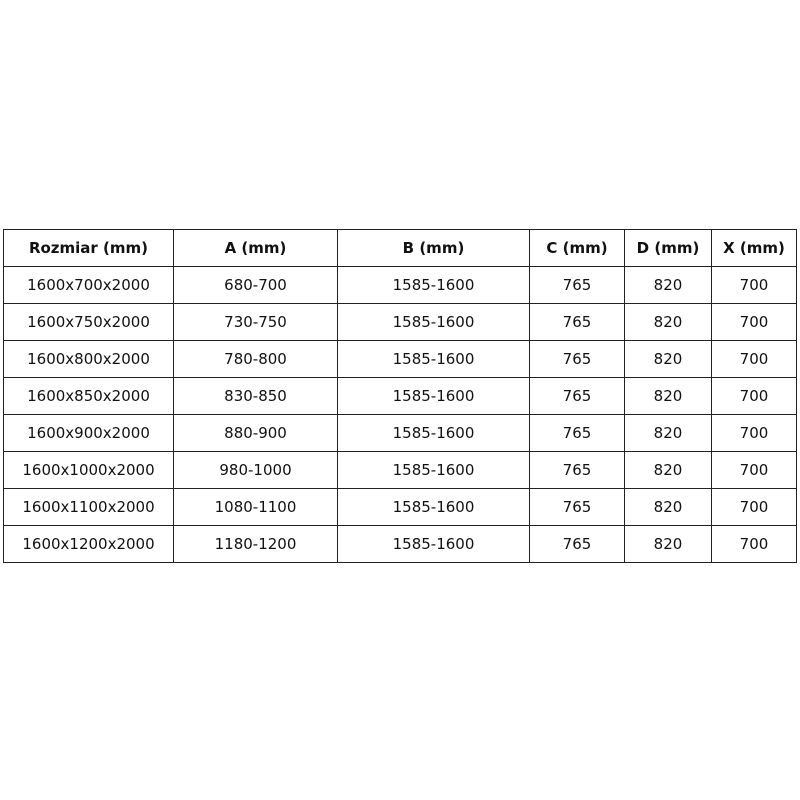 Image resolution: width=800 pixels, height=800 pixels. What do you see at coordinates (255, 285) in the screenshot?
I see `table-cell: 680-700` at bounding box center [255, 285].